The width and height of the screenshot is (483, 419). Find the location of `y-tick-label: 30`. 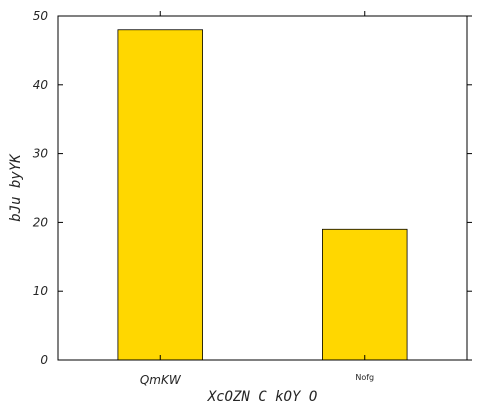

y-tick-label: 30 is located at coordinates (41, 154).